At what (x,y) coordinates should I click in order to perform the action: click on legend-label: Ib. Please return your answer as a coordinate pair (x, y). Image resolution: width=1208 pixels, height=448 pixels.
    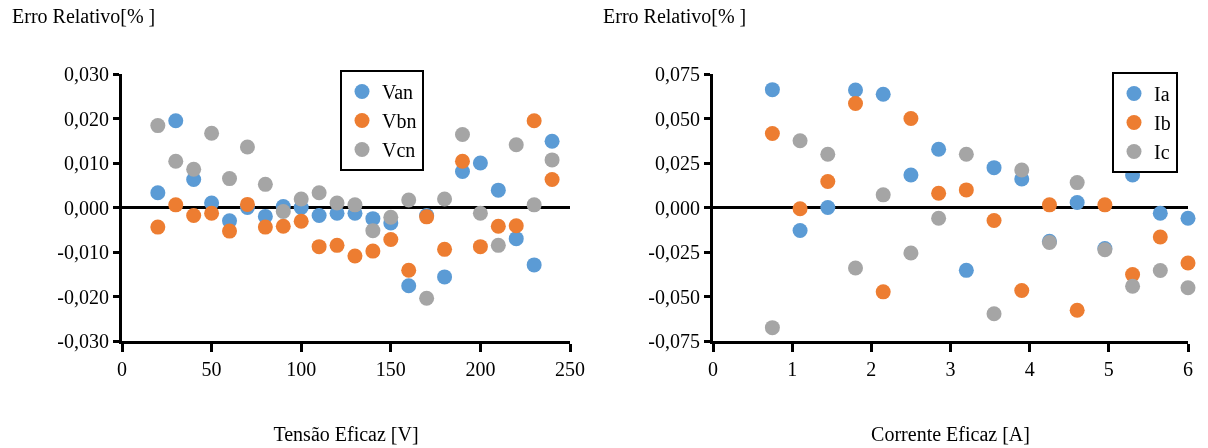
    Looking at the image, I should click on (1162, 123).